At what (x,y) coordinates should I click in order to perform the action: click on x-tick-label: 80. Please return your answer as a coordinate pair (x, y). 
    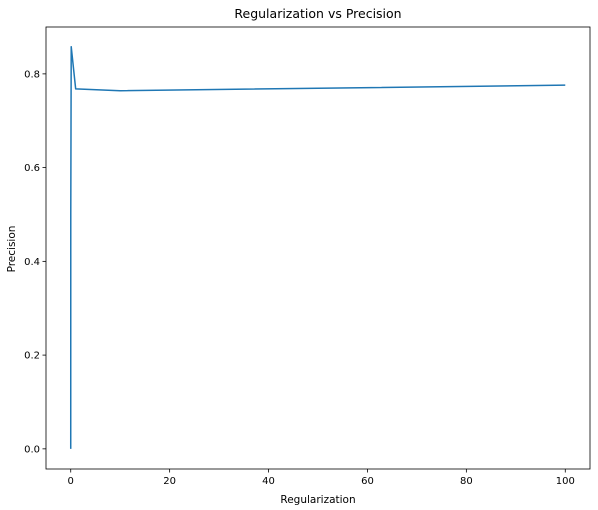
    Looking at the image, I should click on (466, 481).